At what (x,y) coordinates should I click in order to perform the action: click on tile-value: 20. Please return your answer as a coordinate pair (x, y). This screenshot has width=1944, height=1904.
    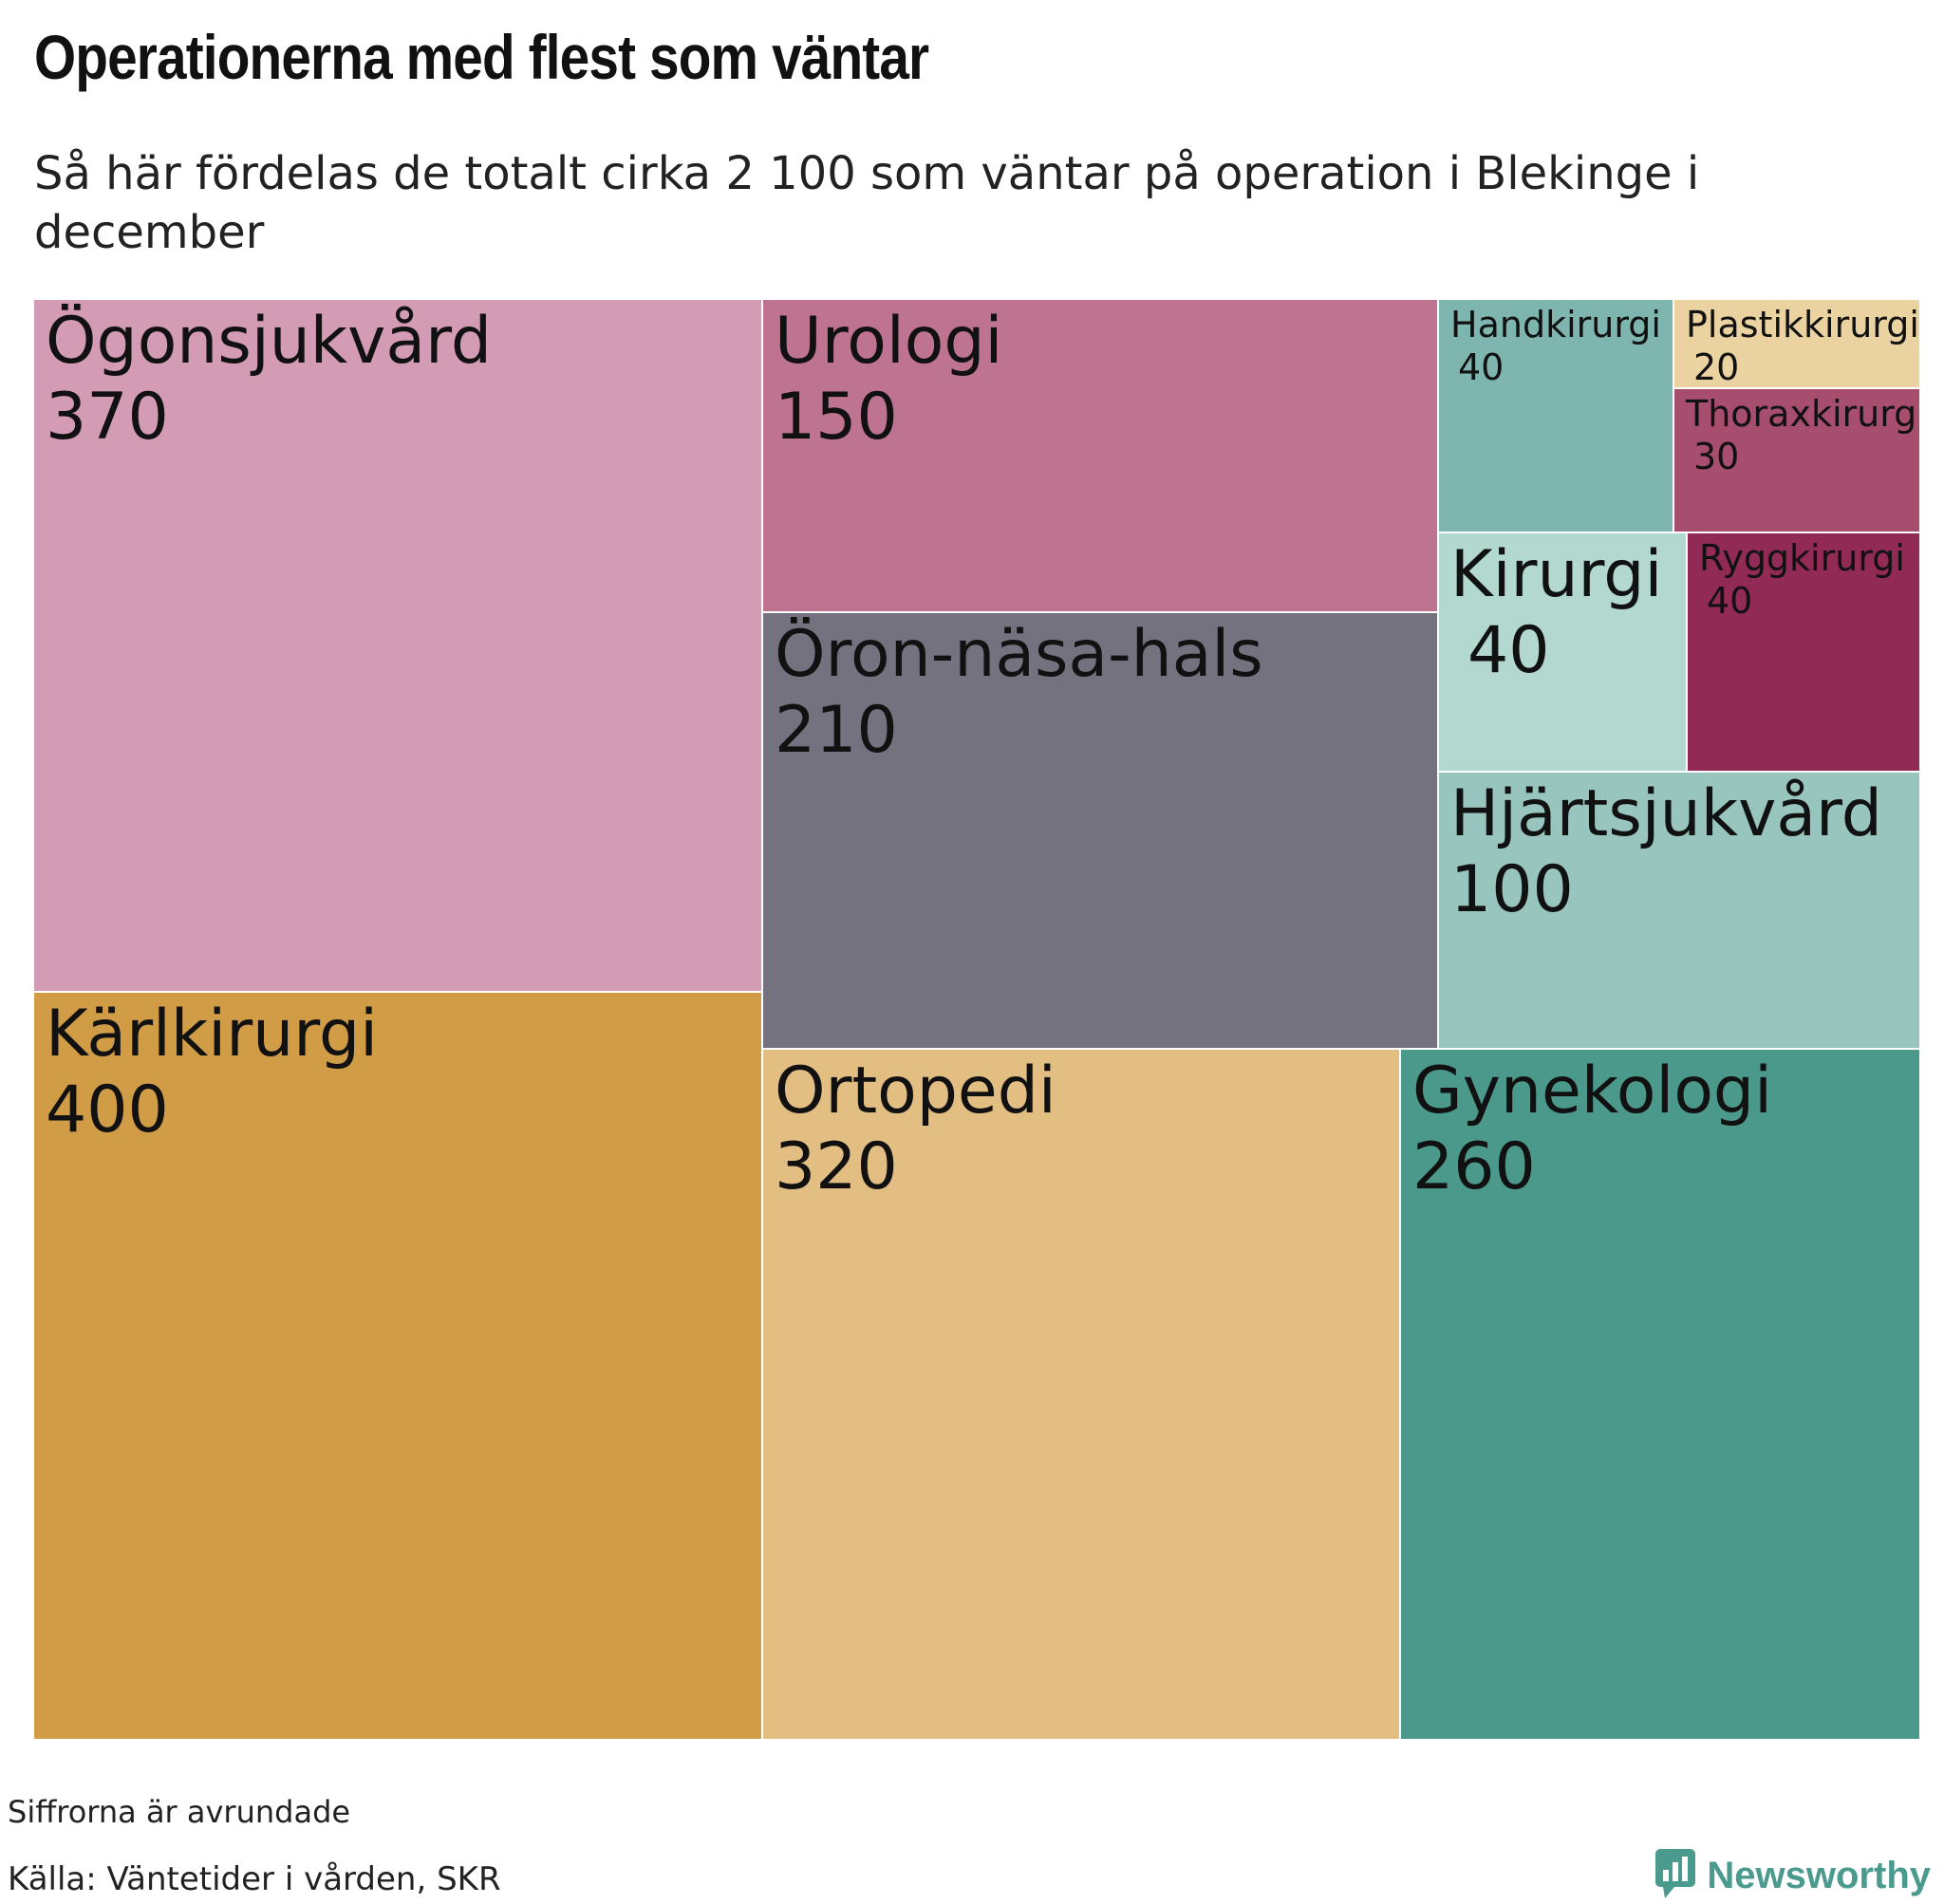
    Looking at the image, I should click on (1716, 366).